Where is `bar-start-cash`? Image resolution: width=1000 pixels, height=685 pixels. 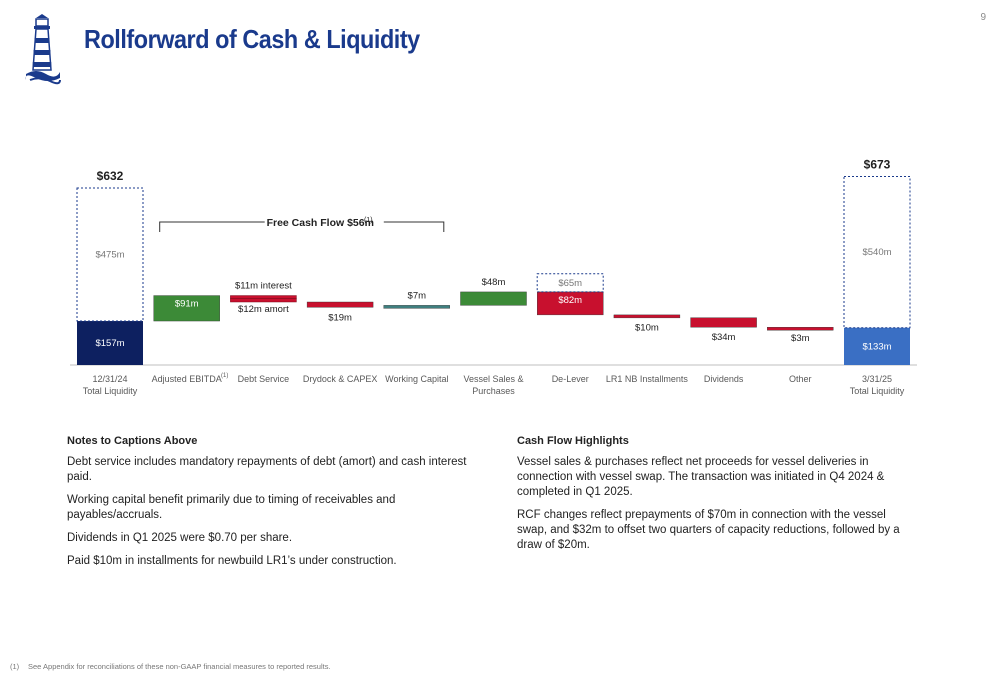
bar-start-cash is located at coordinates (110, 343).